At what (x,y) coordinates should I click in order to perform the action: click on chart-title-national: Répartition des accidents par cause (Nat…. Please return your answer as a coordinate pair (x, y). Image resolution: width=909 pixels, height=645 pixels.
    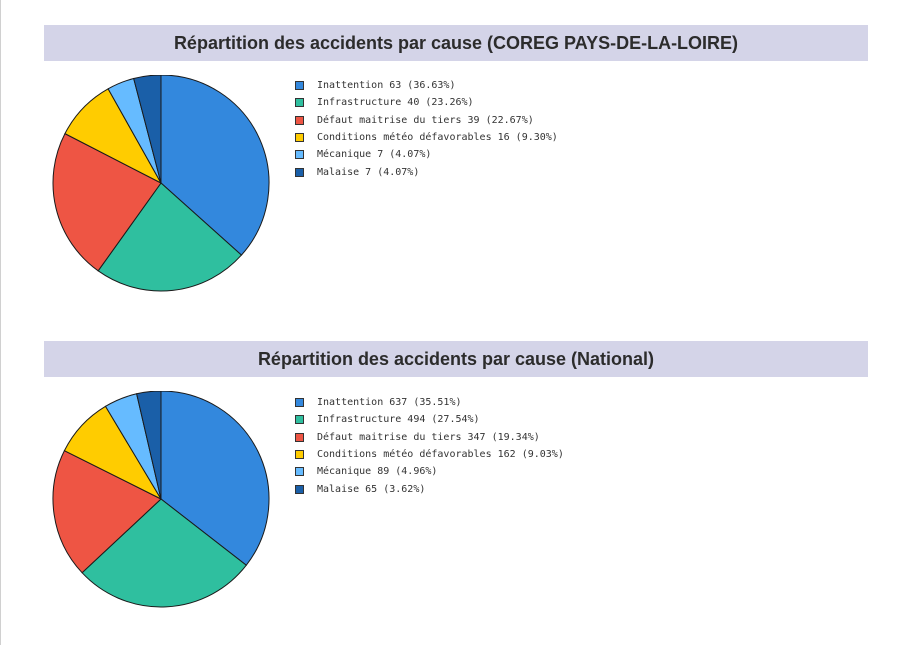
    Looking at the image, I should click on (456, 359).